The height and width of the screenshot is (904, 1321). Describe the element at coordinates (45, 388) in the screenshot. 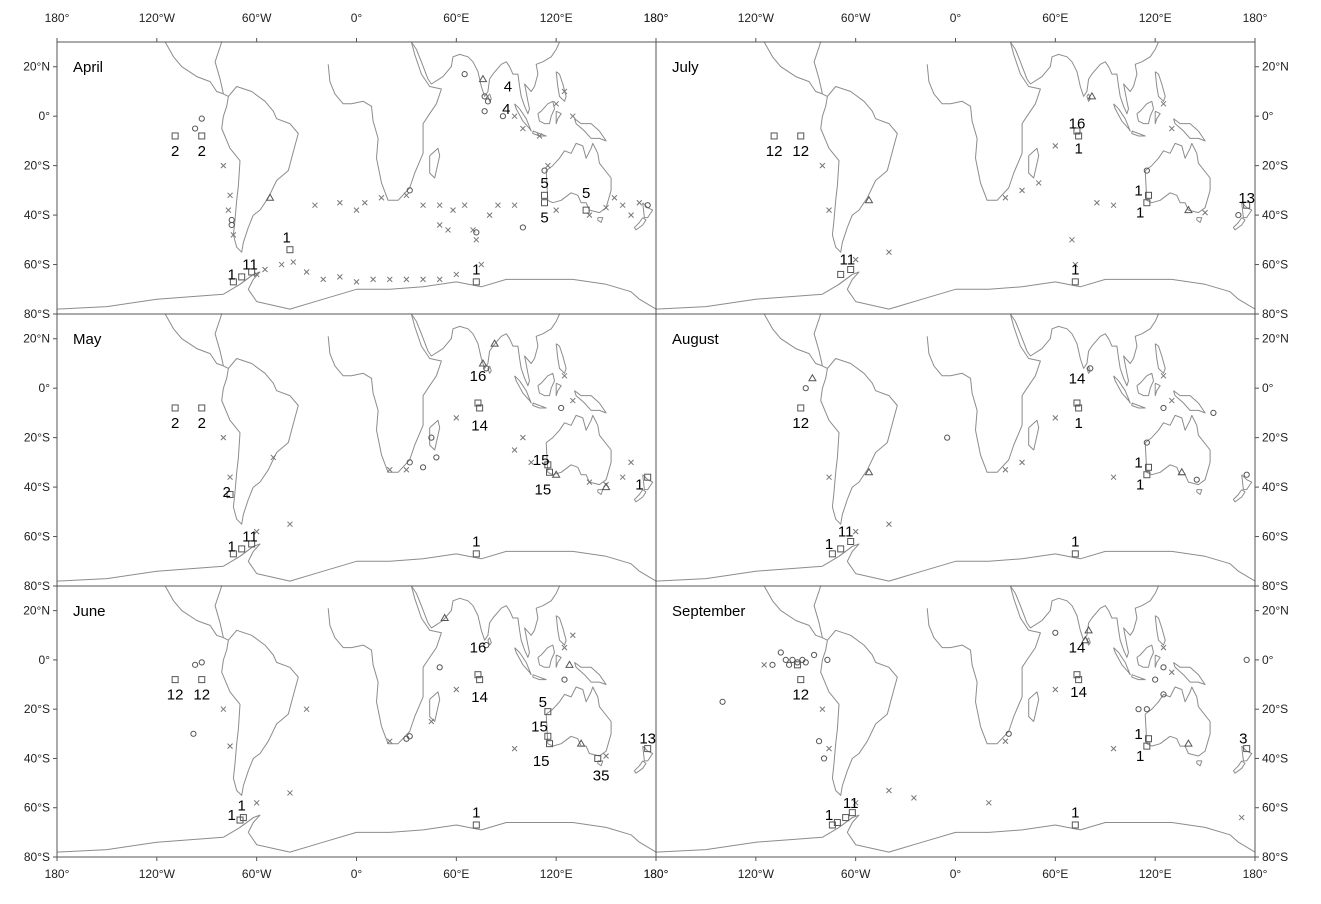

I see `latitude-tick-label: 0°` at that location.